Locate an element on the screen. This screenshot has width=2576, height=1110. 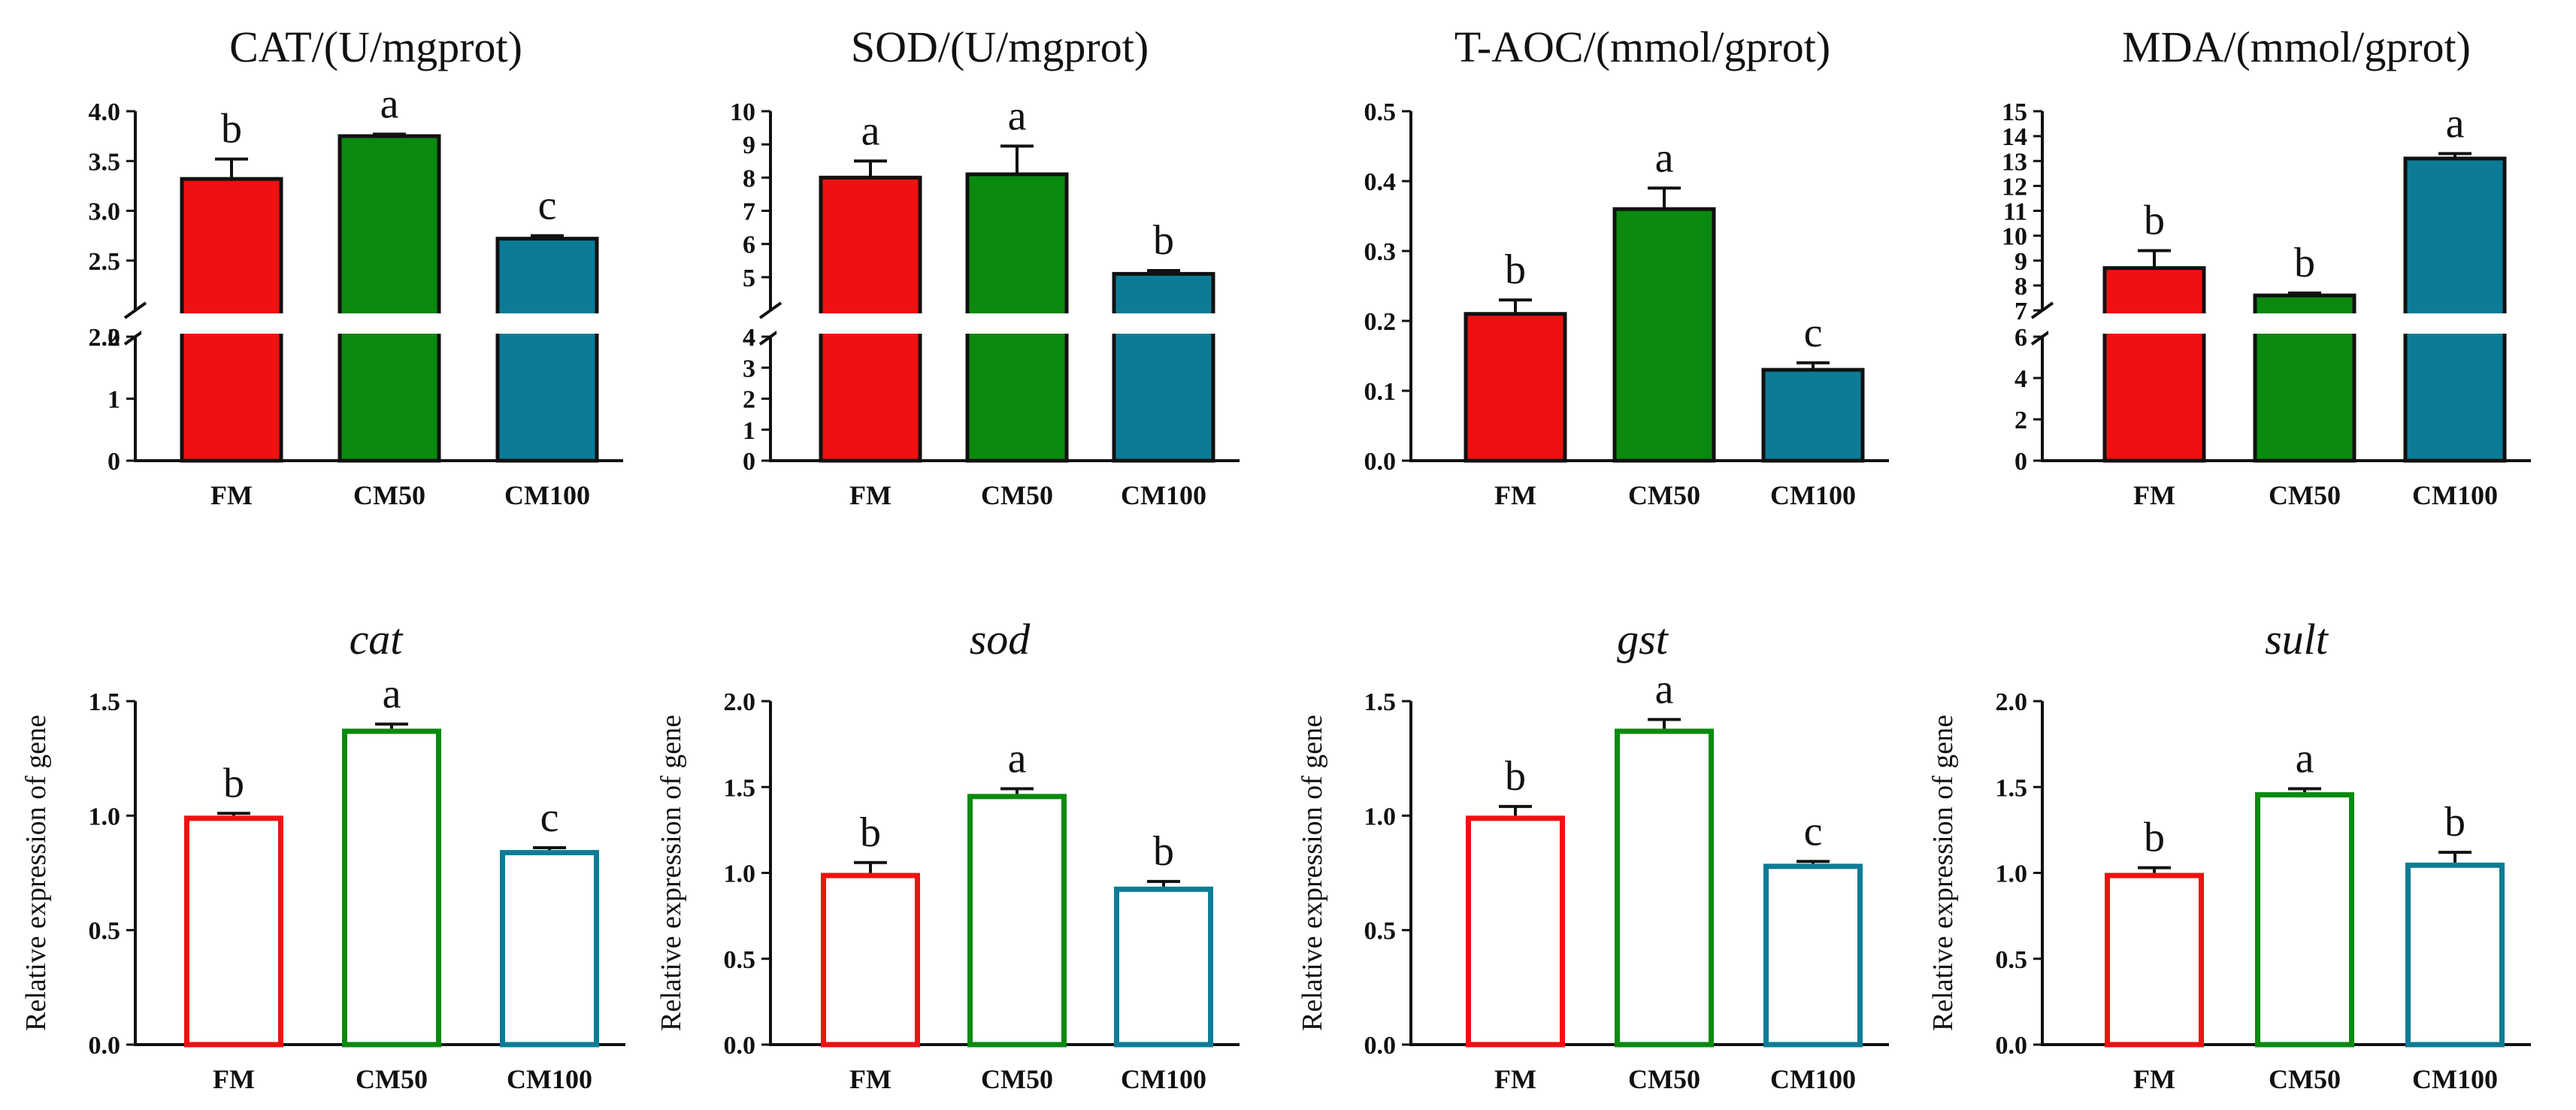
y-tick-label: 9 is located at coordinates (2020, 262).